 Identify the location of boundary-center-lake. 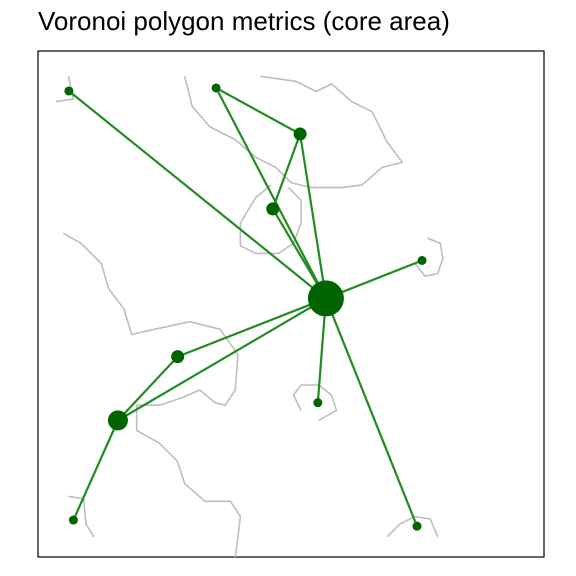
(270, 219).